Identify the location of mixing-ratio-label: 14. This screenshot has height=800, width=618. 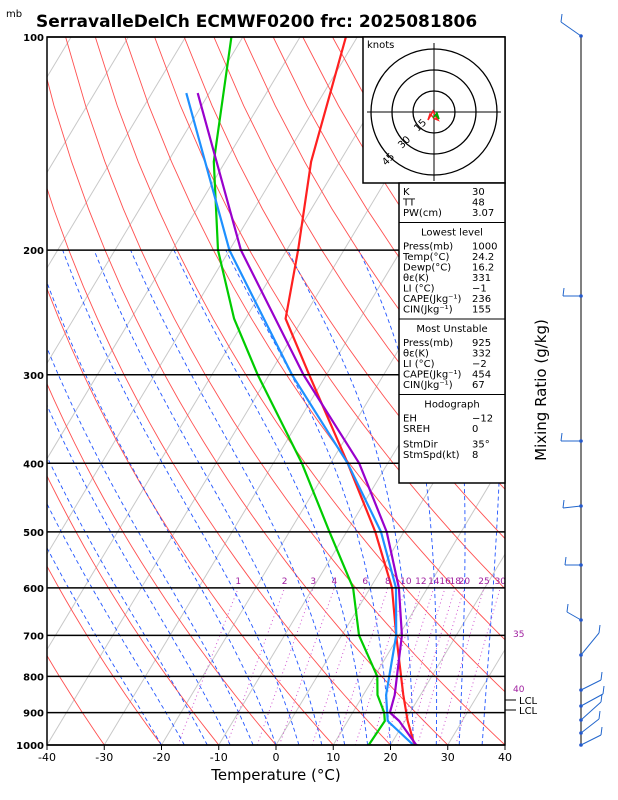
(434, 582).